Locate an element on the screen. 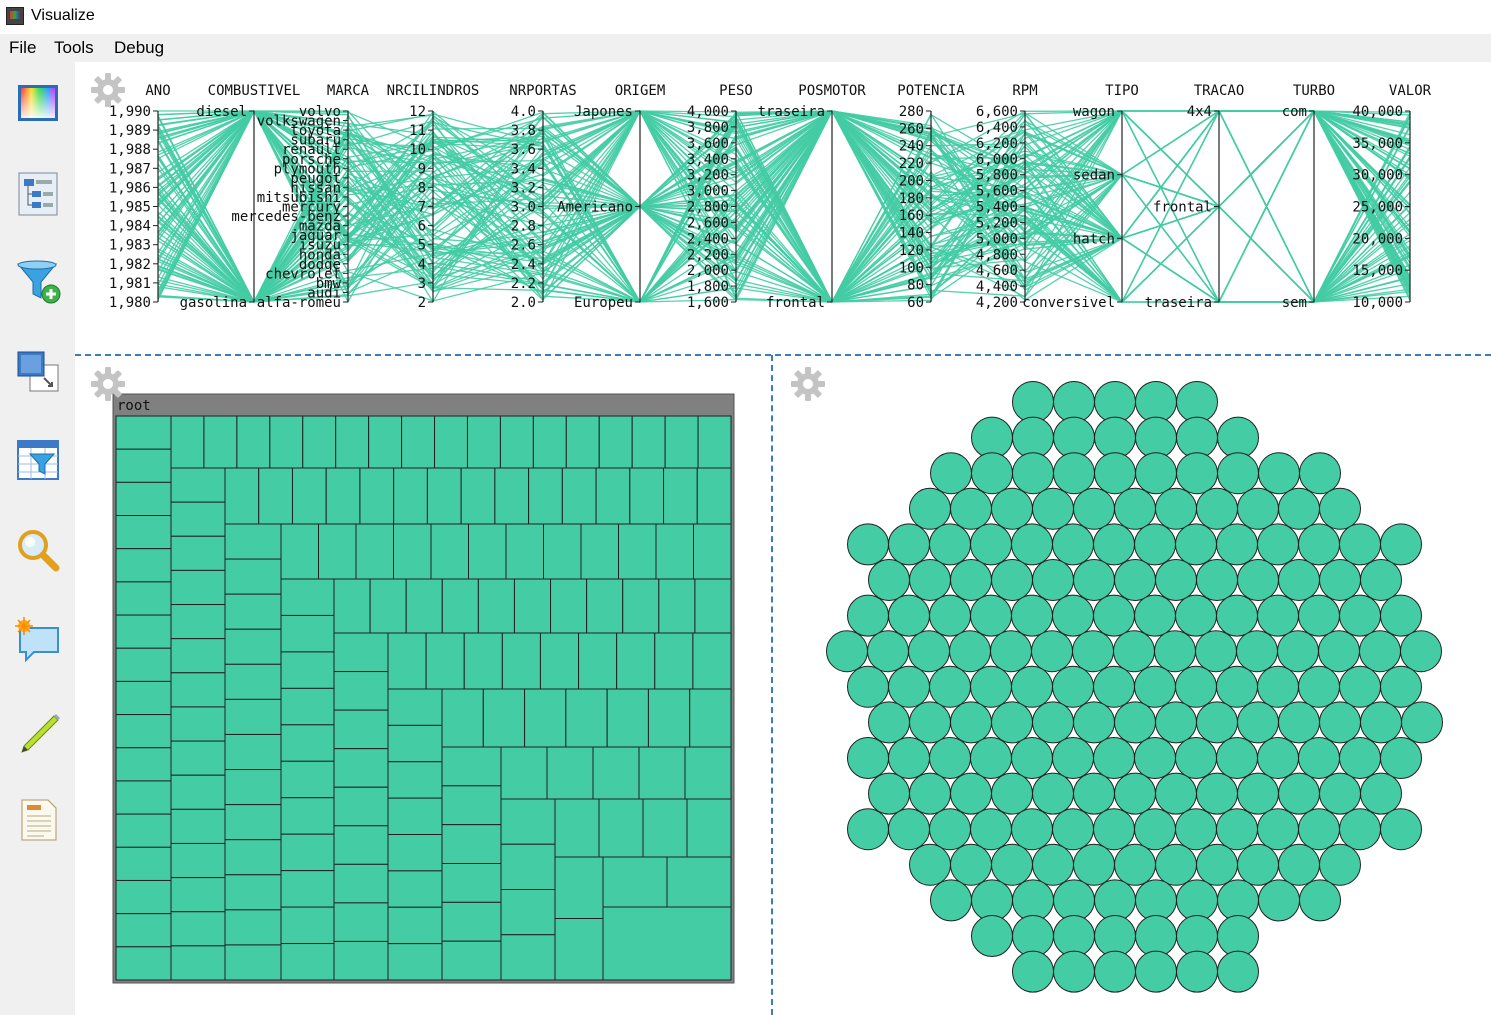 The width and height of the screenshot is (1491, 1015). axis-combustivel: COMBUSTIVEL diesel gasolina is located at coordinates (240, 197).